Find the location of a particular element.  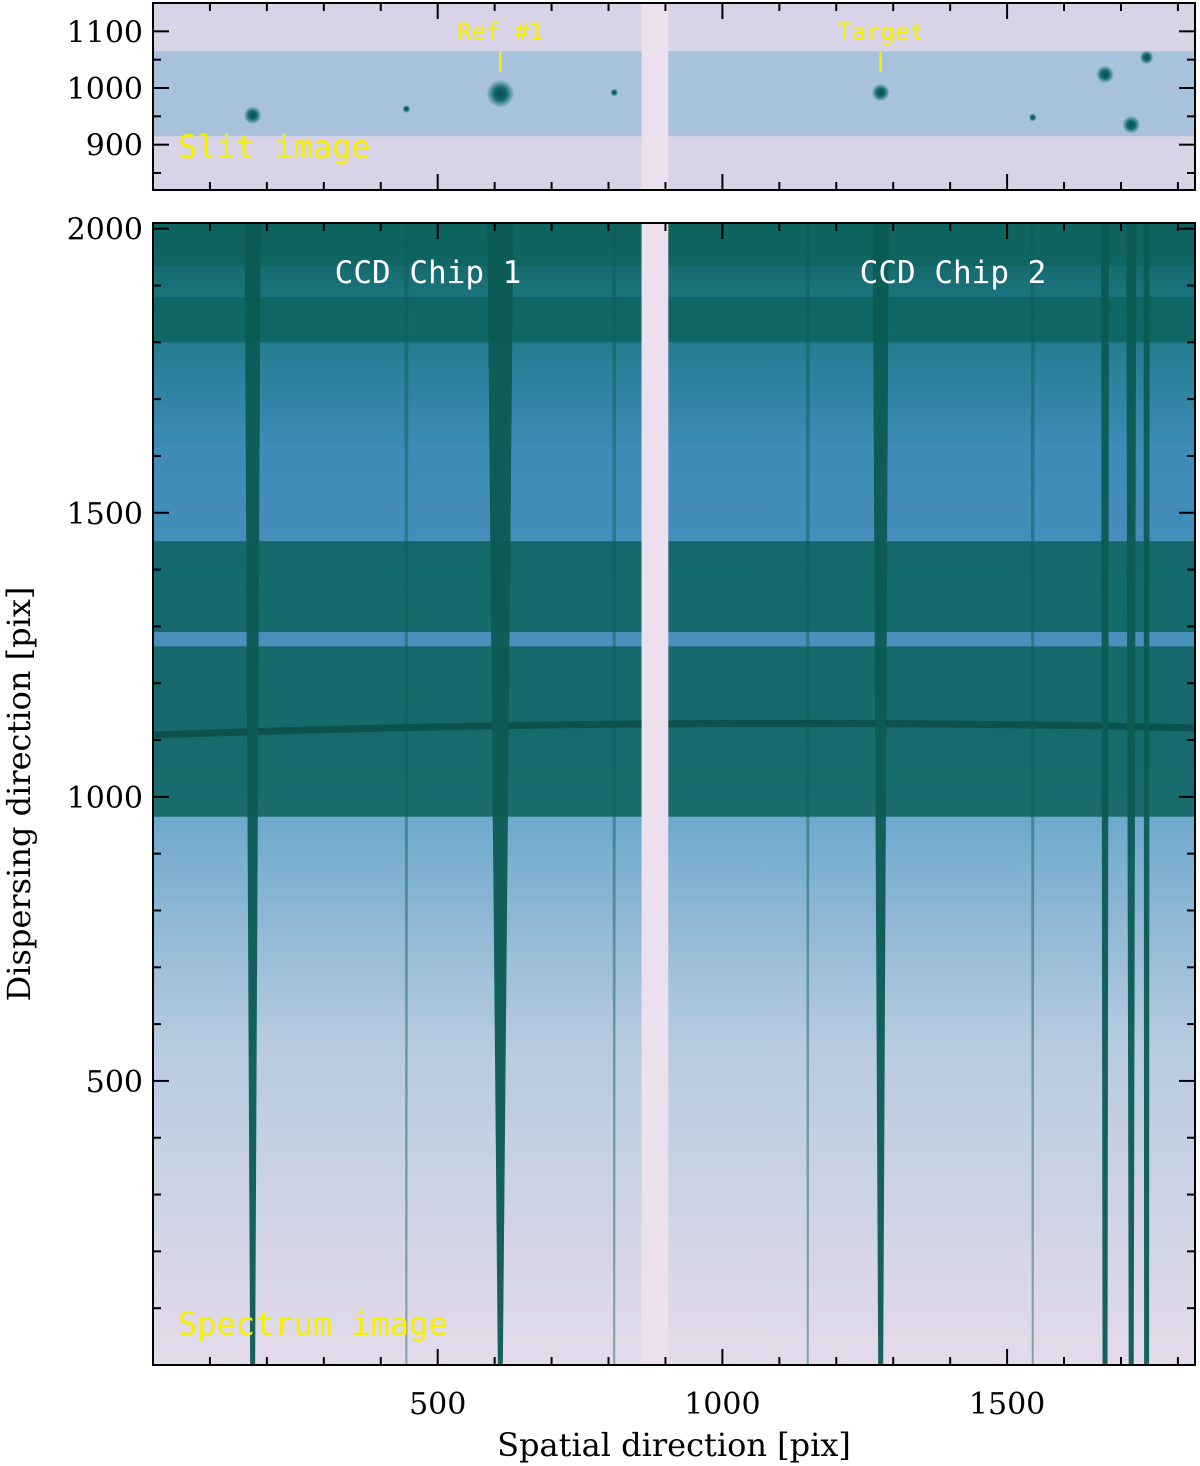

chip2-label: CCD Chip 2 is located at coordinates (953, 273).